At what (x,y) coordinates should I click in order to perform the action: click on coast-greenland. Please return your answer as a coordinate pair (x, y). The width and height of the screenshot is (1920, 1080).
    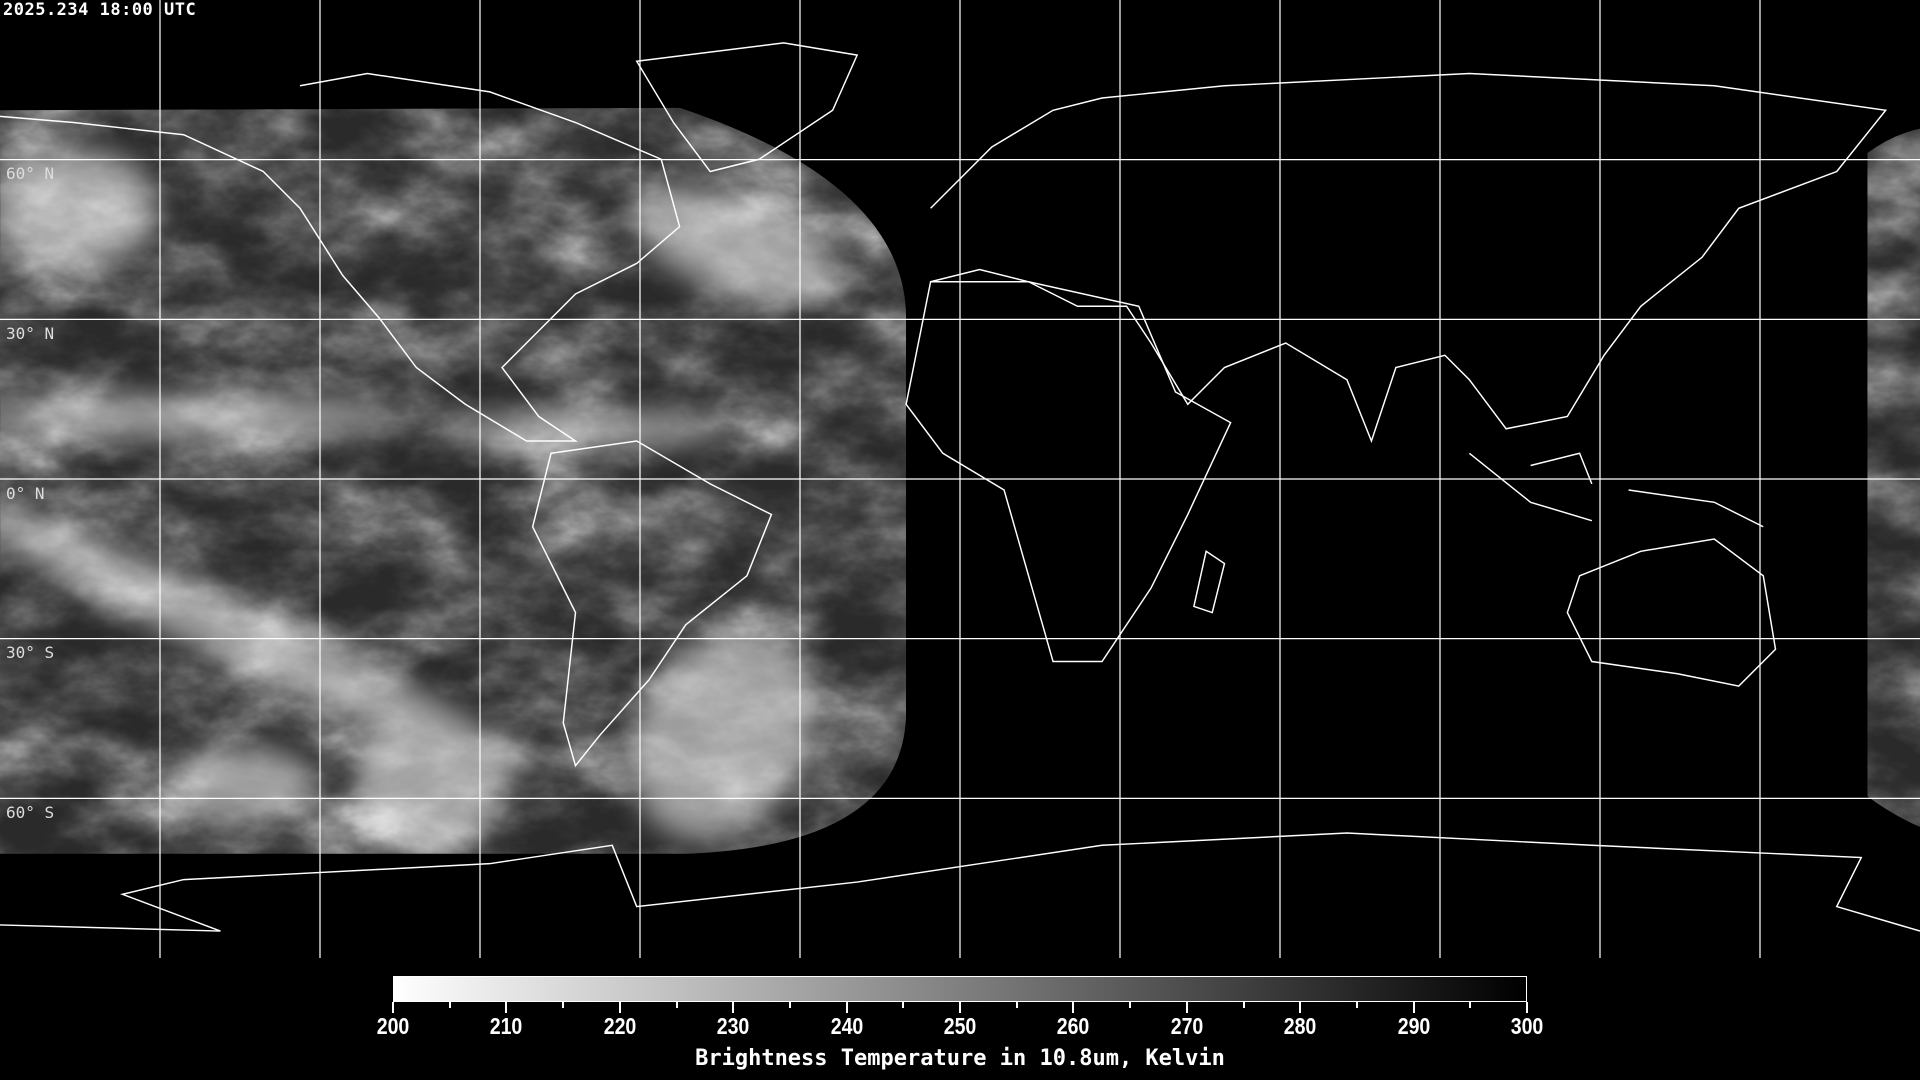
    Looking at the image, I should click on (747, 107).